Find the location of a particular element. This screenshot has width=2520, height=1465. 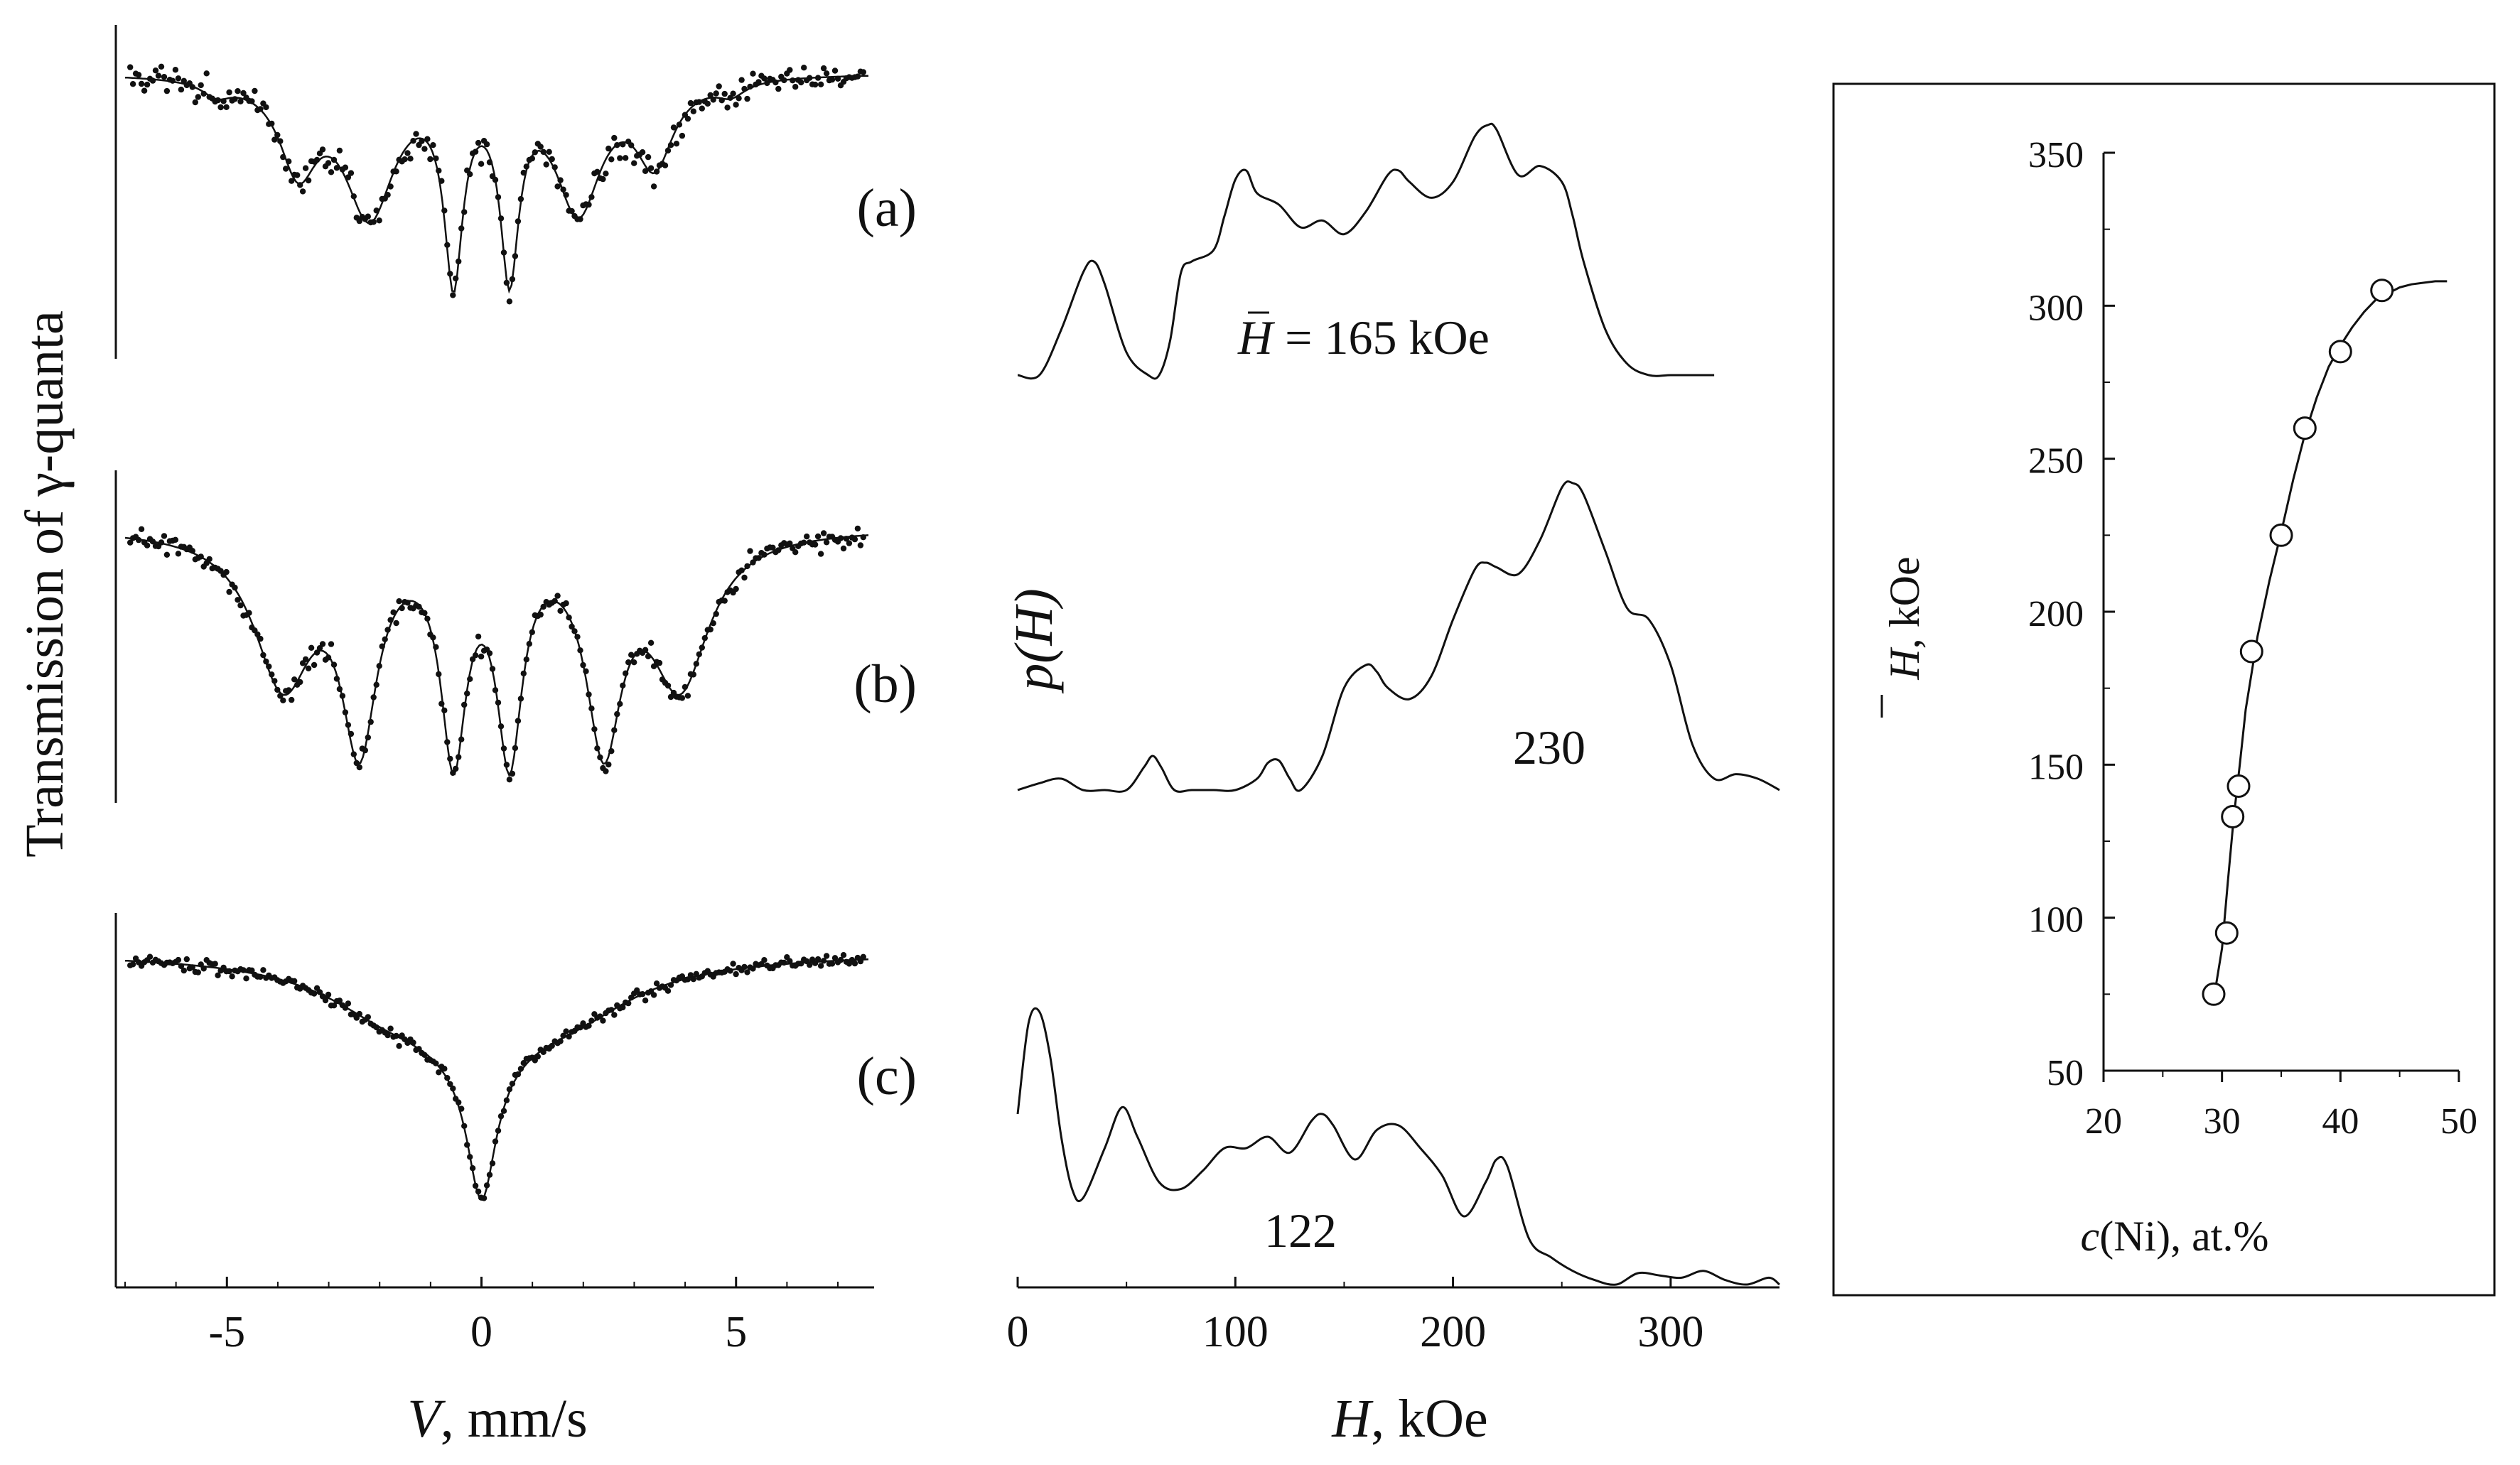

spectrum-fit-curve is located at coordinates (497, 1079).